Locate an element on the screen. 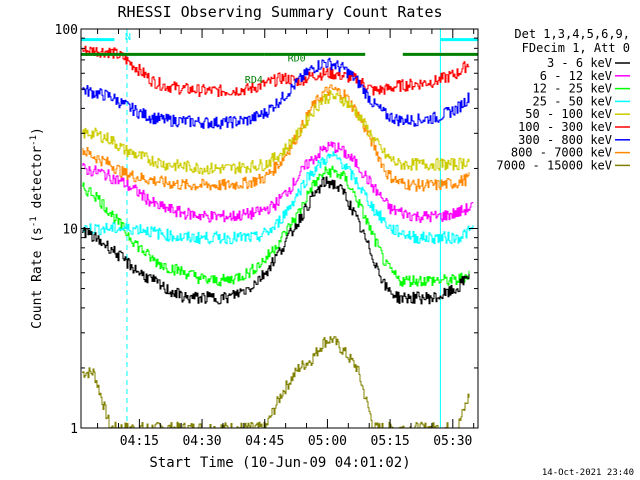  legend-label-3: 25 - 50 keV is located at coordinates (572, 101).